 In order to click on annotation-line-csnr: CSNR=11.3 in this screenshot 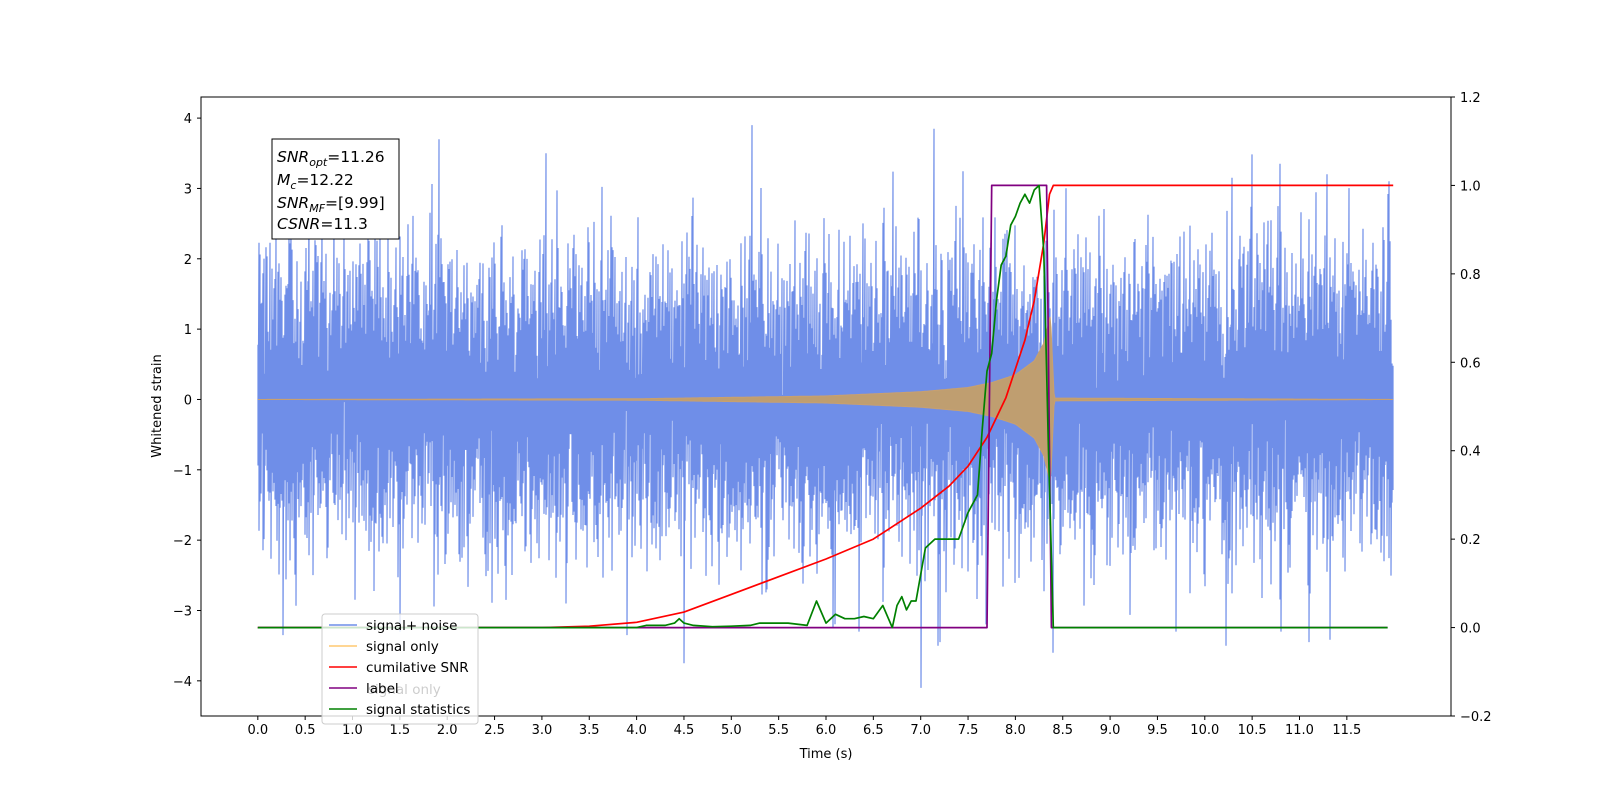, I will do `click(322, 224)`.